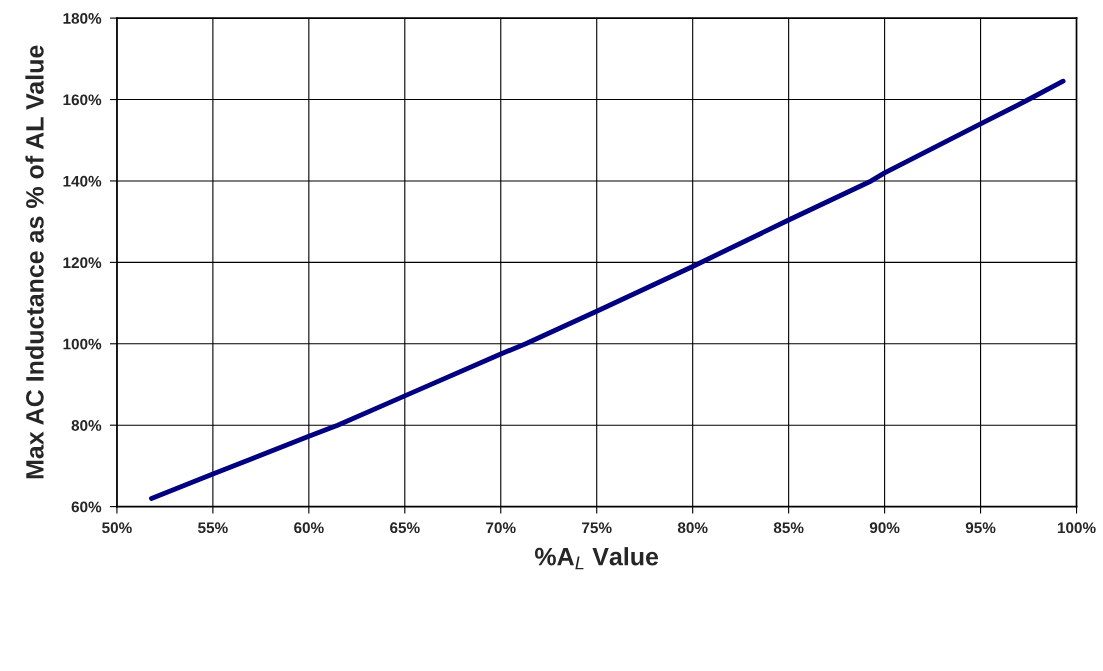  What do you see at coordinates (82, 100) in the screenshot?
I see `y-tick-label: 160%` at bounding box center [82, 100].